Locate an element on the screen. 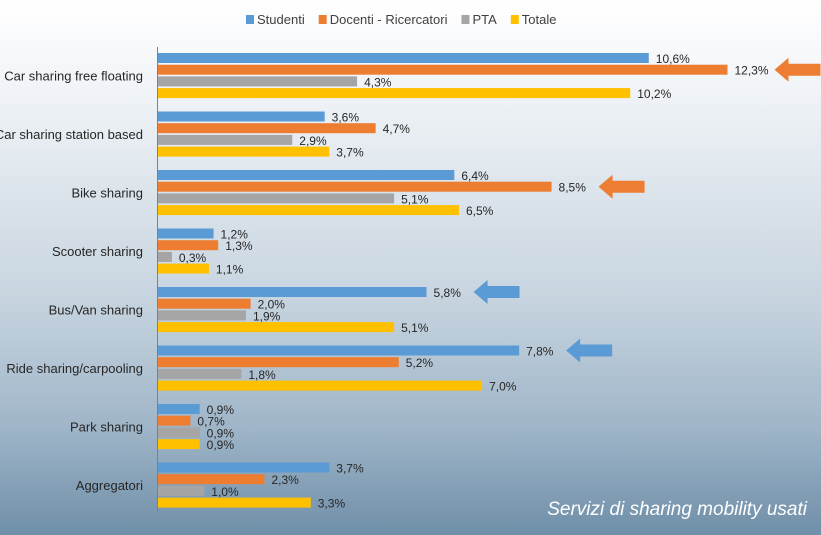 This screenshot has width=821, height=535. data-label: 5,8% is located at coordinates (448, 293).